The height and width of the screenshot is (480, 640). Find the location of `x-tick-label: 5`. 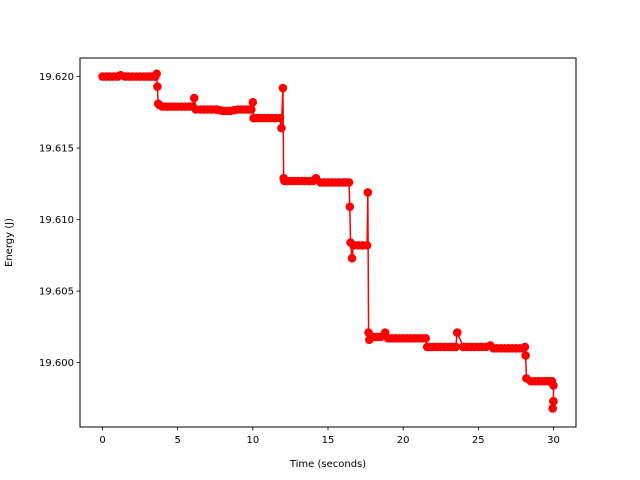

x-tick-label: 5 is located at coordinates (178, 440).